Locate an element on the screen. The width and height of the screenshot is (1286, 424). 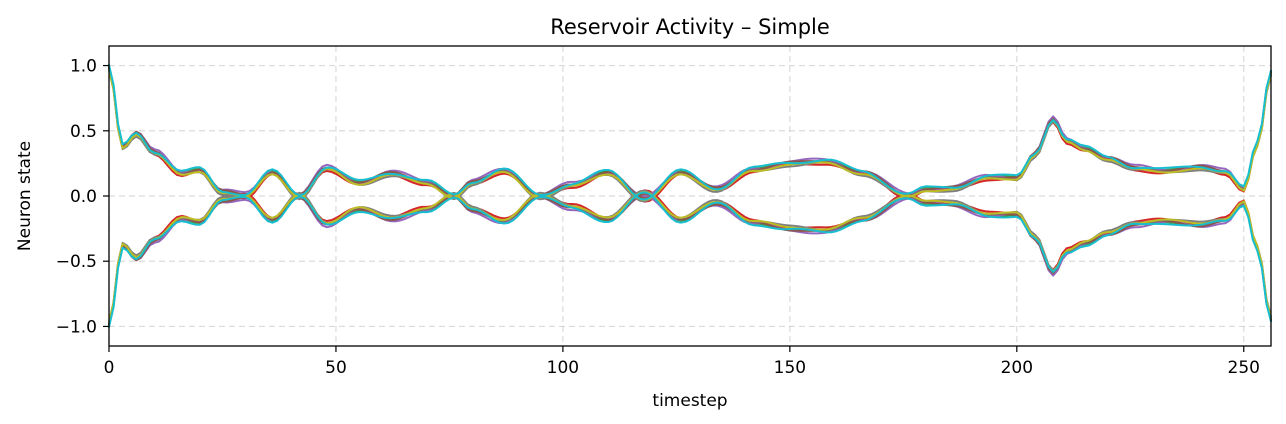
y-axis: 1.0 0.5 0.0 −0.5 −1.0 is located at coordinates (82, 197).